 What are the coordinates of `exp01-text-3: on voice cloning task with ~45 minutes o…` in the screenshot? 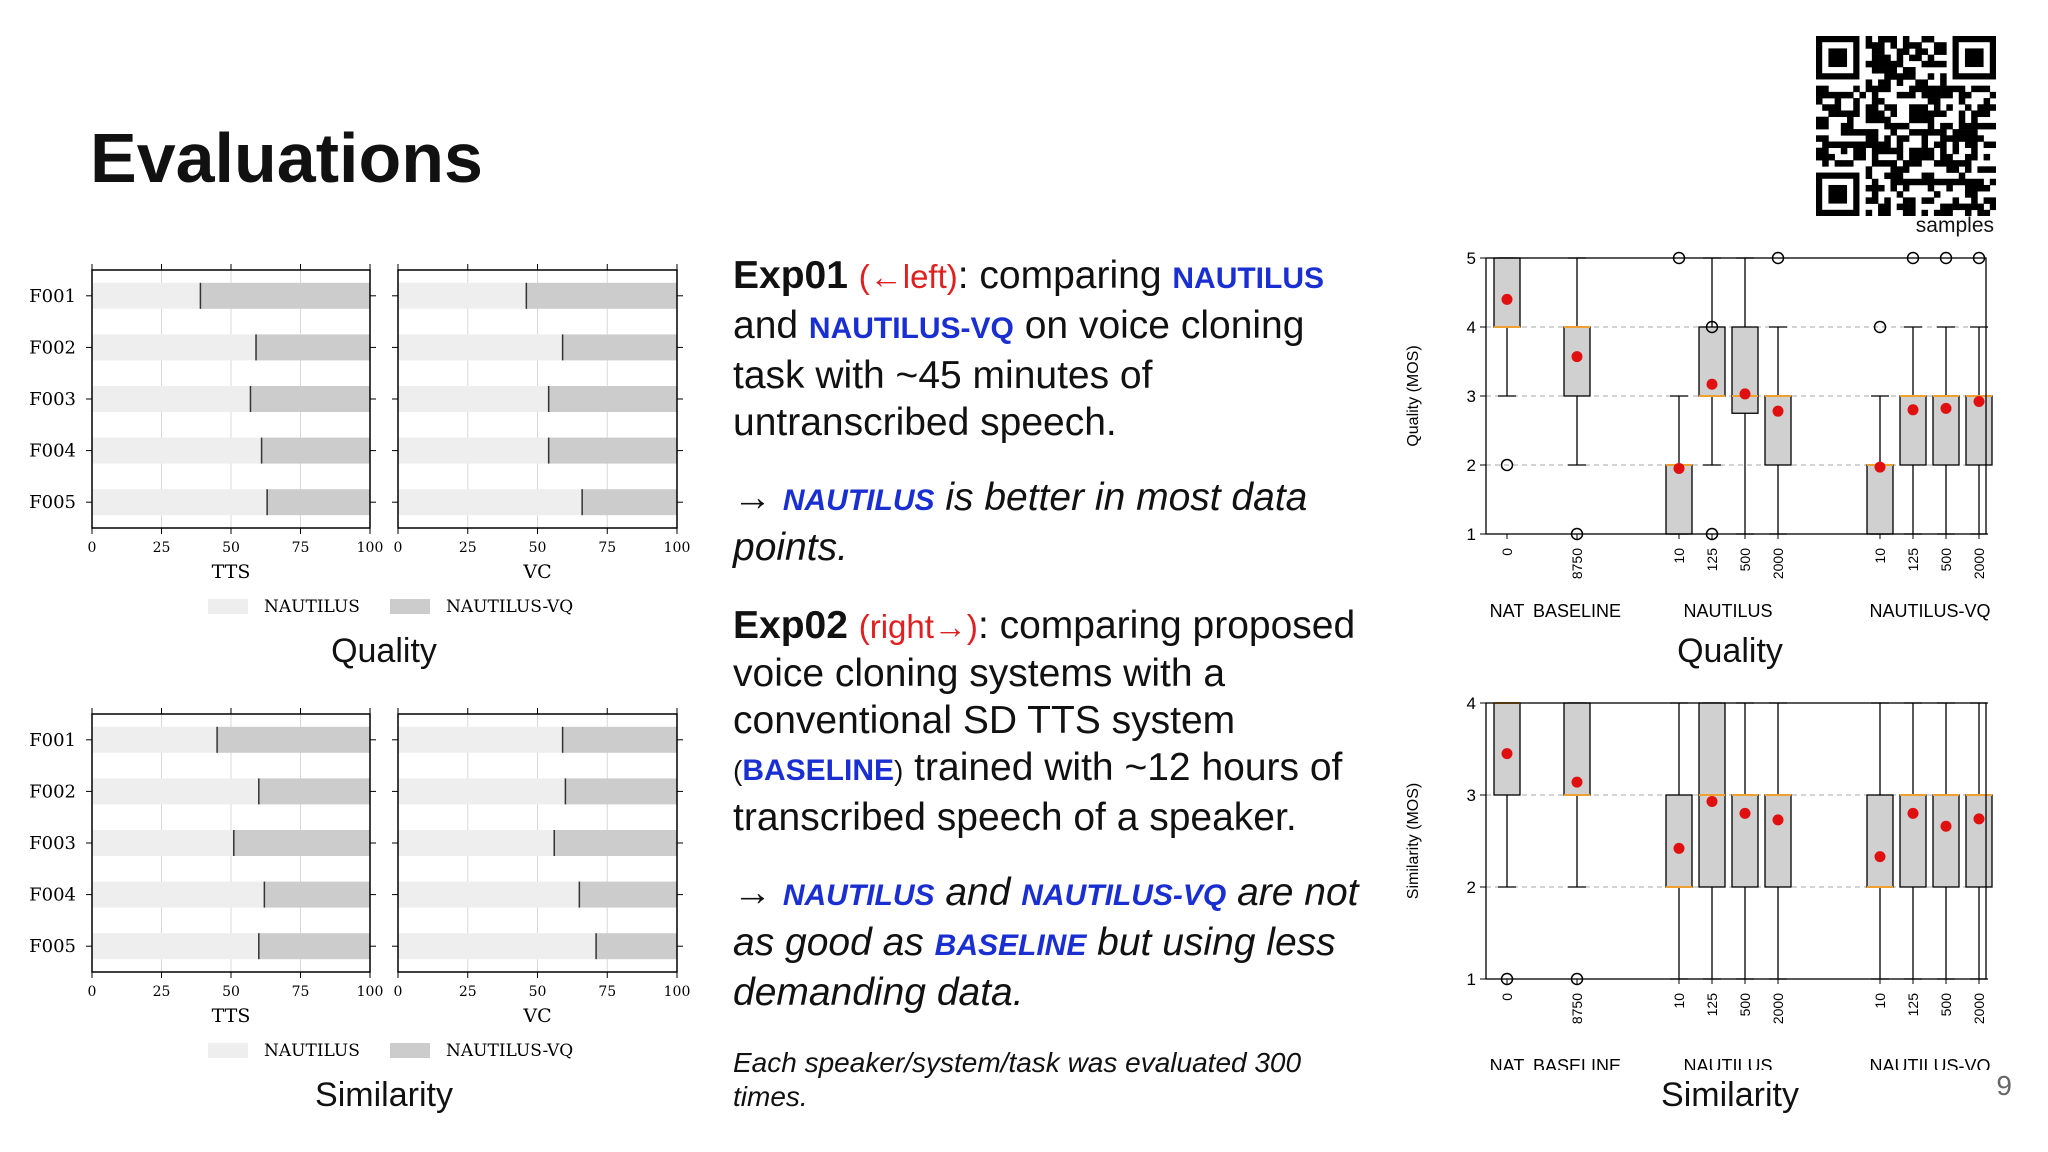 It's located at (1019, 374).